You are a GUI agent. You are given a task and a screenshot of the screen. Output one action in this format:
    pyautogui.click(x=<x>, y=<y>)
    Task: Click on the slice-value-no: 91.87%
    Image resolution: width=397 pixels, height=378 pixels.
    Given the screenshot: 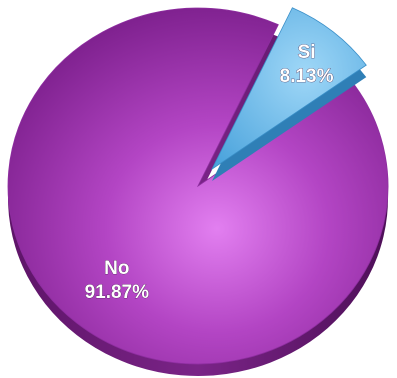 What is the action you would take?
    pyautogui.click(x=117, y=292)
    